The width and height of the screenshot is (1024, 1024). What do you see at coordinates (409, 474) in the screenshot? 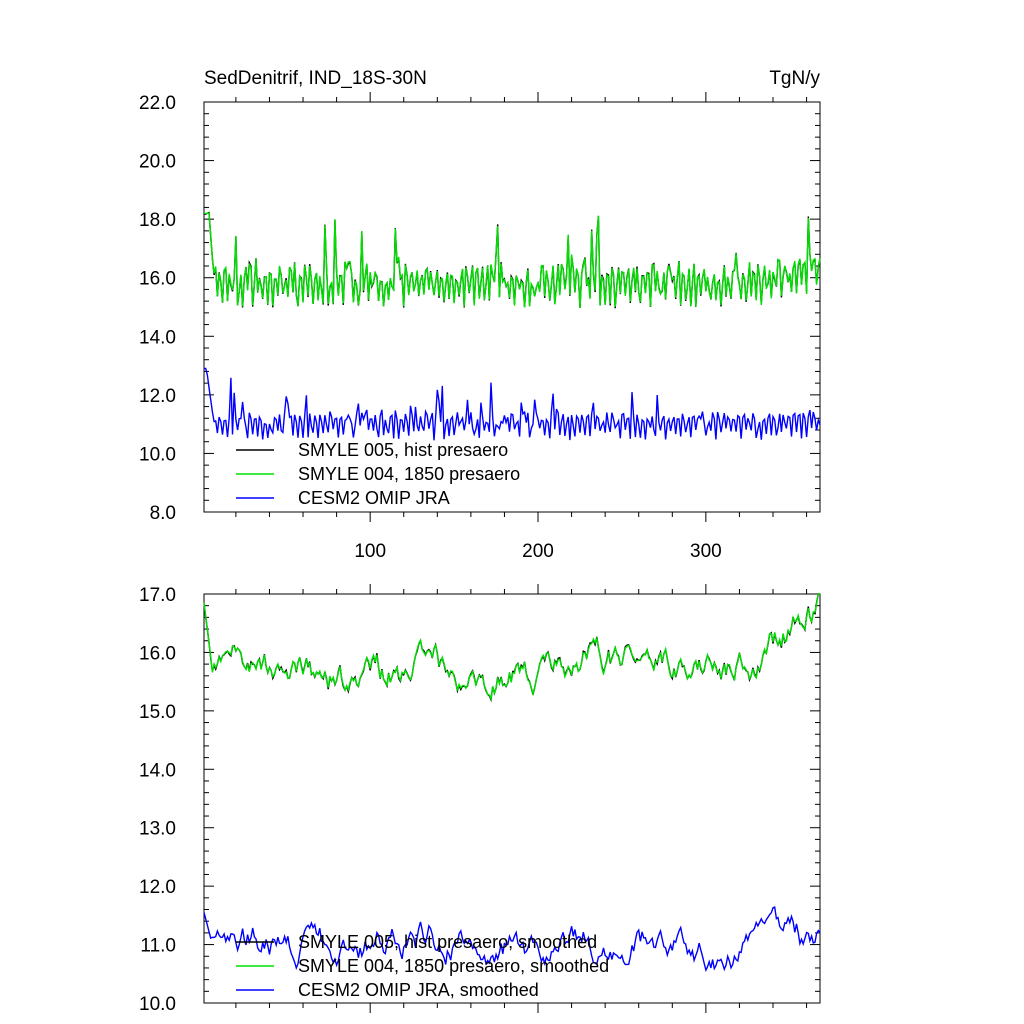
I see `legend-label: SMYLE 004, 1850 presaero` at bounding box center [409, 474].